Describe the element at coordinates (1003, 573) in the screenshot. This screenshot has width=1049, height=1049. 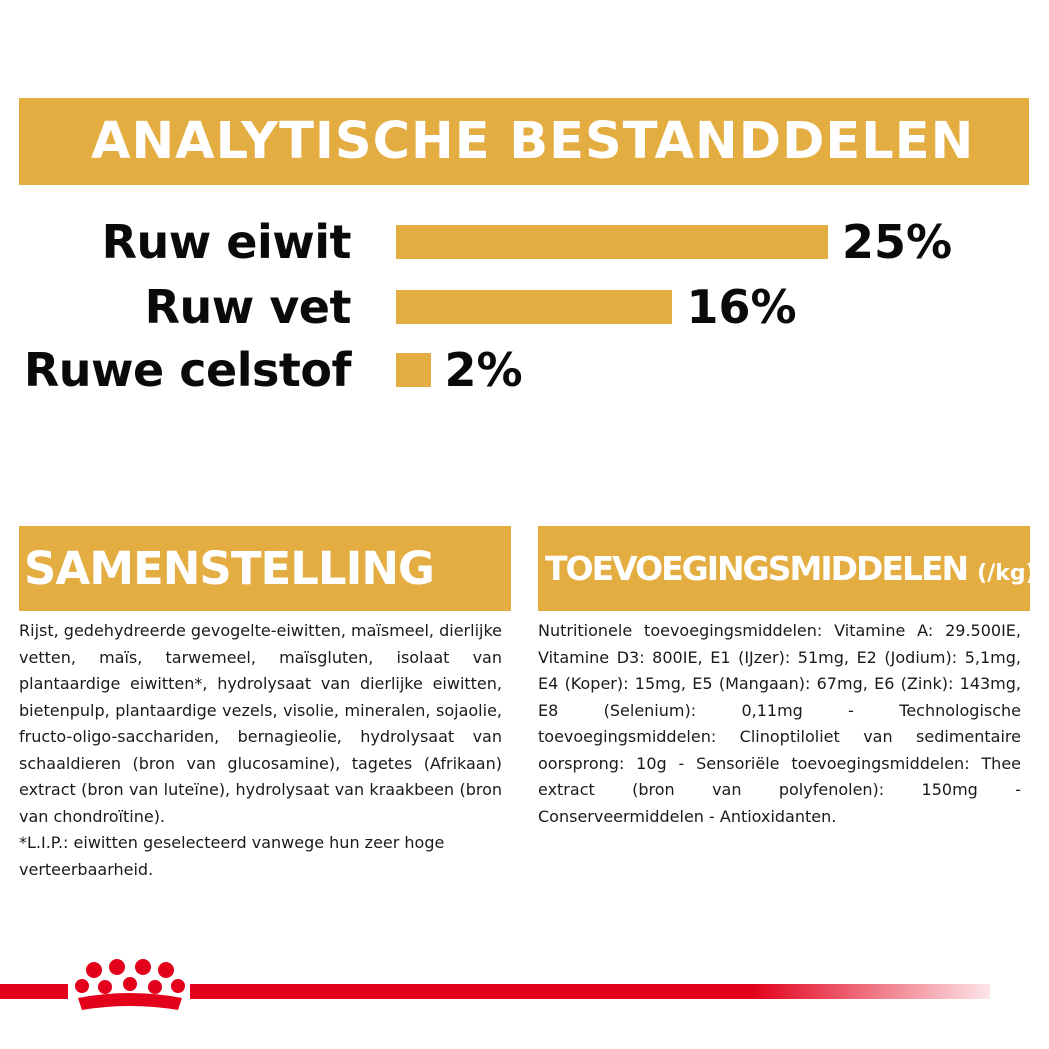
I see `toevoegingsmiddelen-unit: (/kg)` at that location.